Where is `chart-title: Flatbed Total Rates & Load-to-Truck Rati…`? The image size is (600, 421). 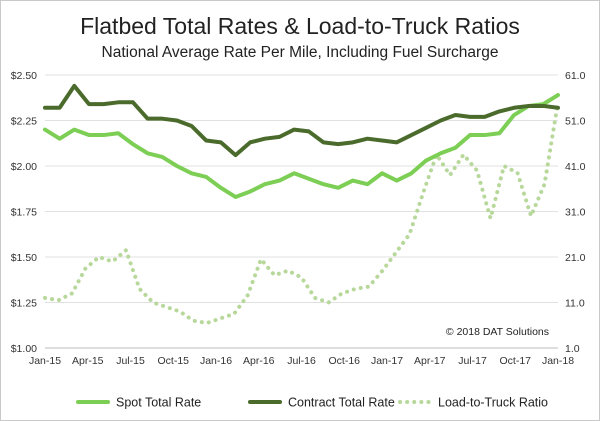 chart-title: Flatbed Total Rates & Load-to-Truck Rati… is located at coordinates (300, 26).